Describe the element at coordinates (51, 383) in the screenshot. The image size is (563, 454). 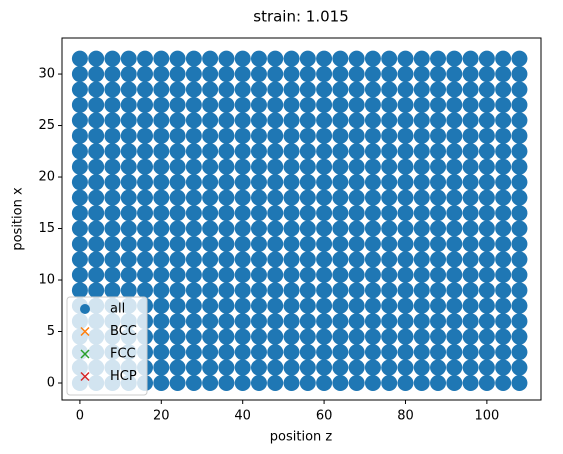
I see `y-tick-label: 0` at that location.